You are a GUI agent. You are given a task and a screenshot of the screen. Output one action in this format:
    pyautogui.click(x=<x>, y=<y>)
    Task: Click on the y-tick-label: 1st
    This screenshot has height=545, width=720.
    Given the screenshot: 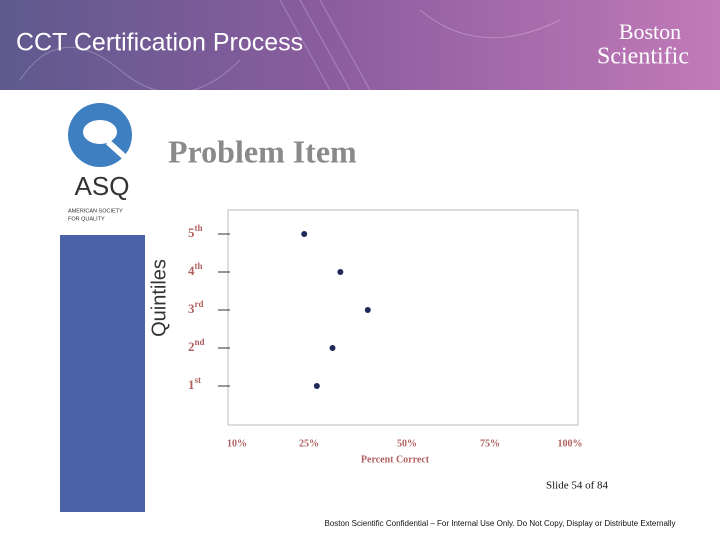 What is the action you would take?
    pyautogui.click(x=194, y=383)
    